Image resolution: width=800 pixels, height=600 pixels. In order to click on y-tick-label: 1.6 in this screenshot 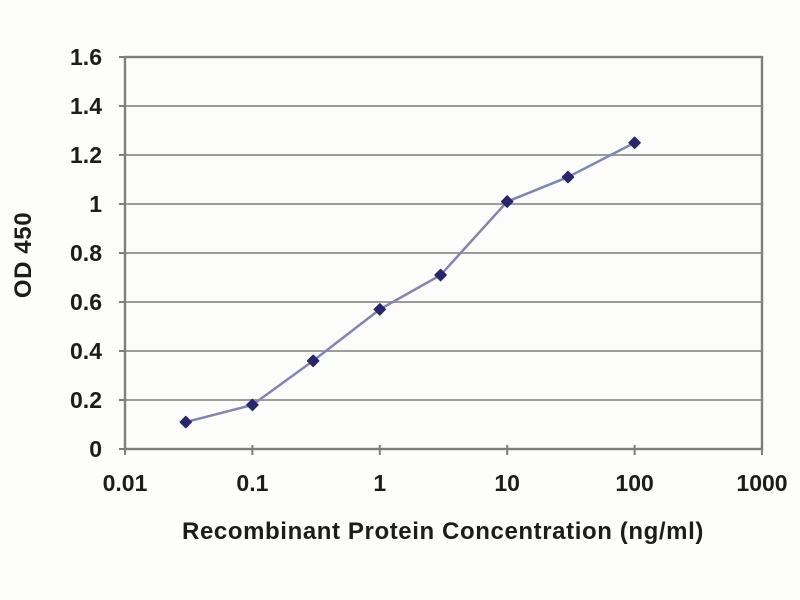, I will do `click(86, 57)`.